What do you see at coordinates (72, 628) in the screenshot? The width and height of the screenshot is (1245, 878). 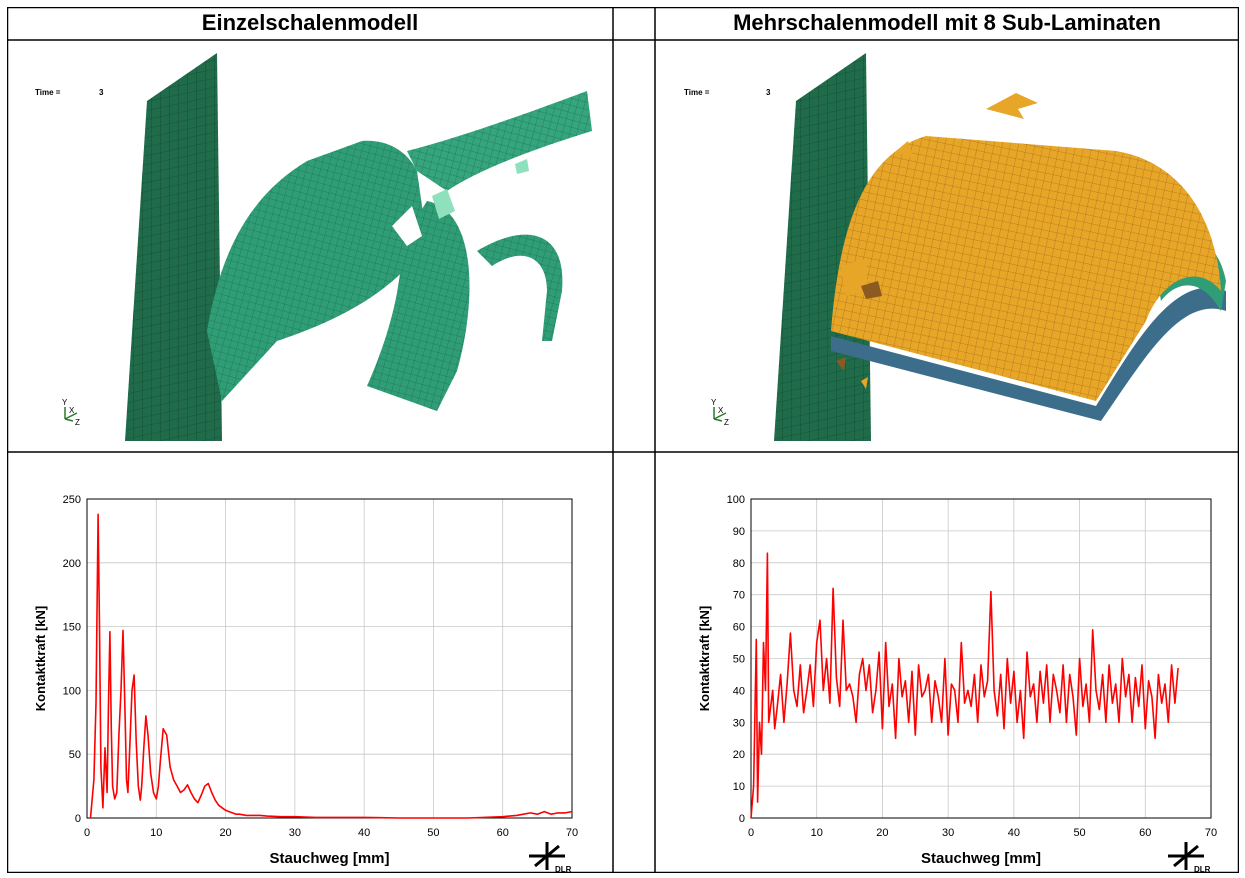 I see `y-tick-label: 150` at bounding box center [72, 628].